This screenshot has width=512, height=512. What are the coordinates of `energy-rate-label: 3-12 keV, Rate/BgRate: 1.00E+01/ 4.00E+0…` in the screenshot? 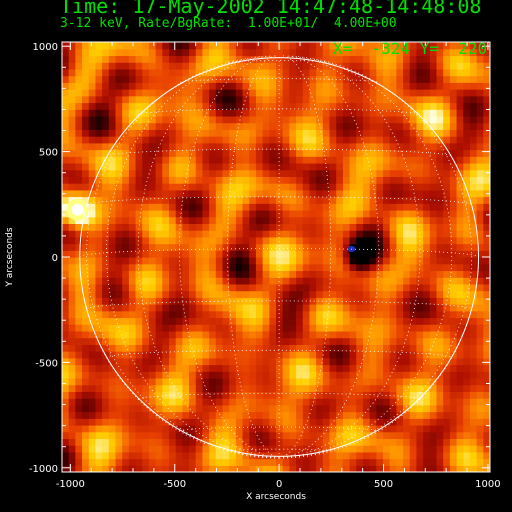 It's located at (228, 23).